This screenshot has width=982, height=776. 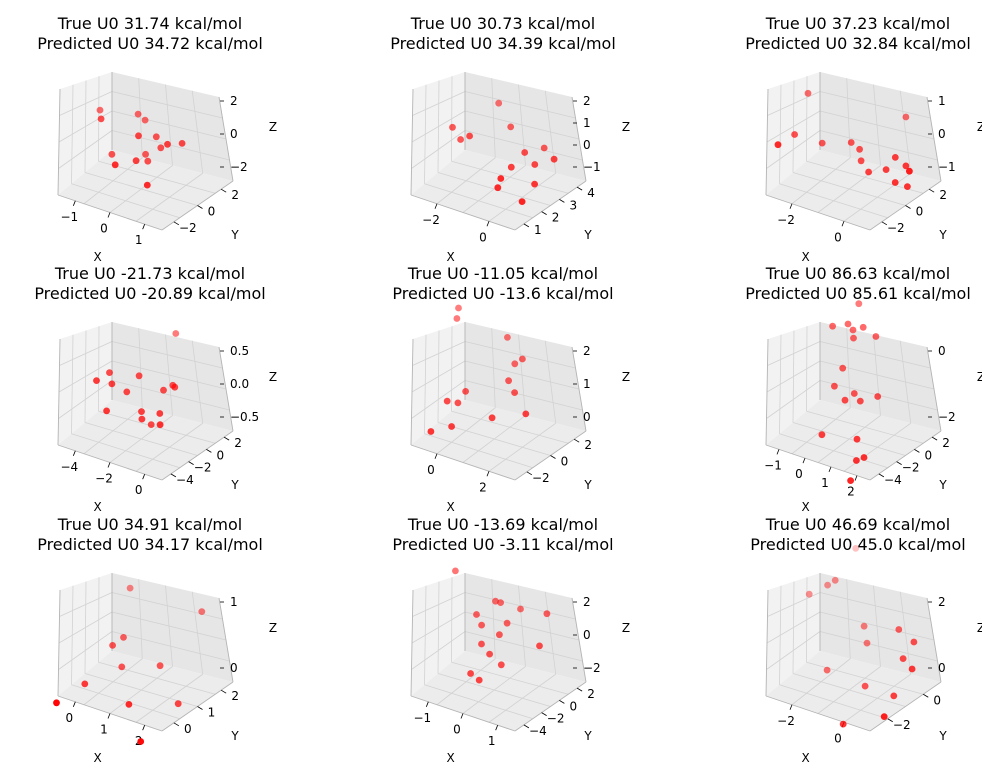 I want to click on y-tick-label: 3, so click(x=574, y=205).